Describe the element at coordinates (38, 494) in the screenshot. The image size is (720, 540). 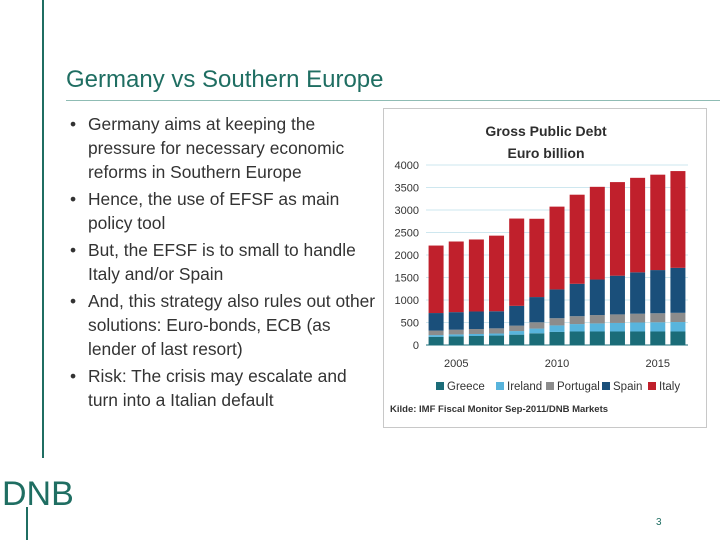
I see `dnb-logo: DNB` at that location.